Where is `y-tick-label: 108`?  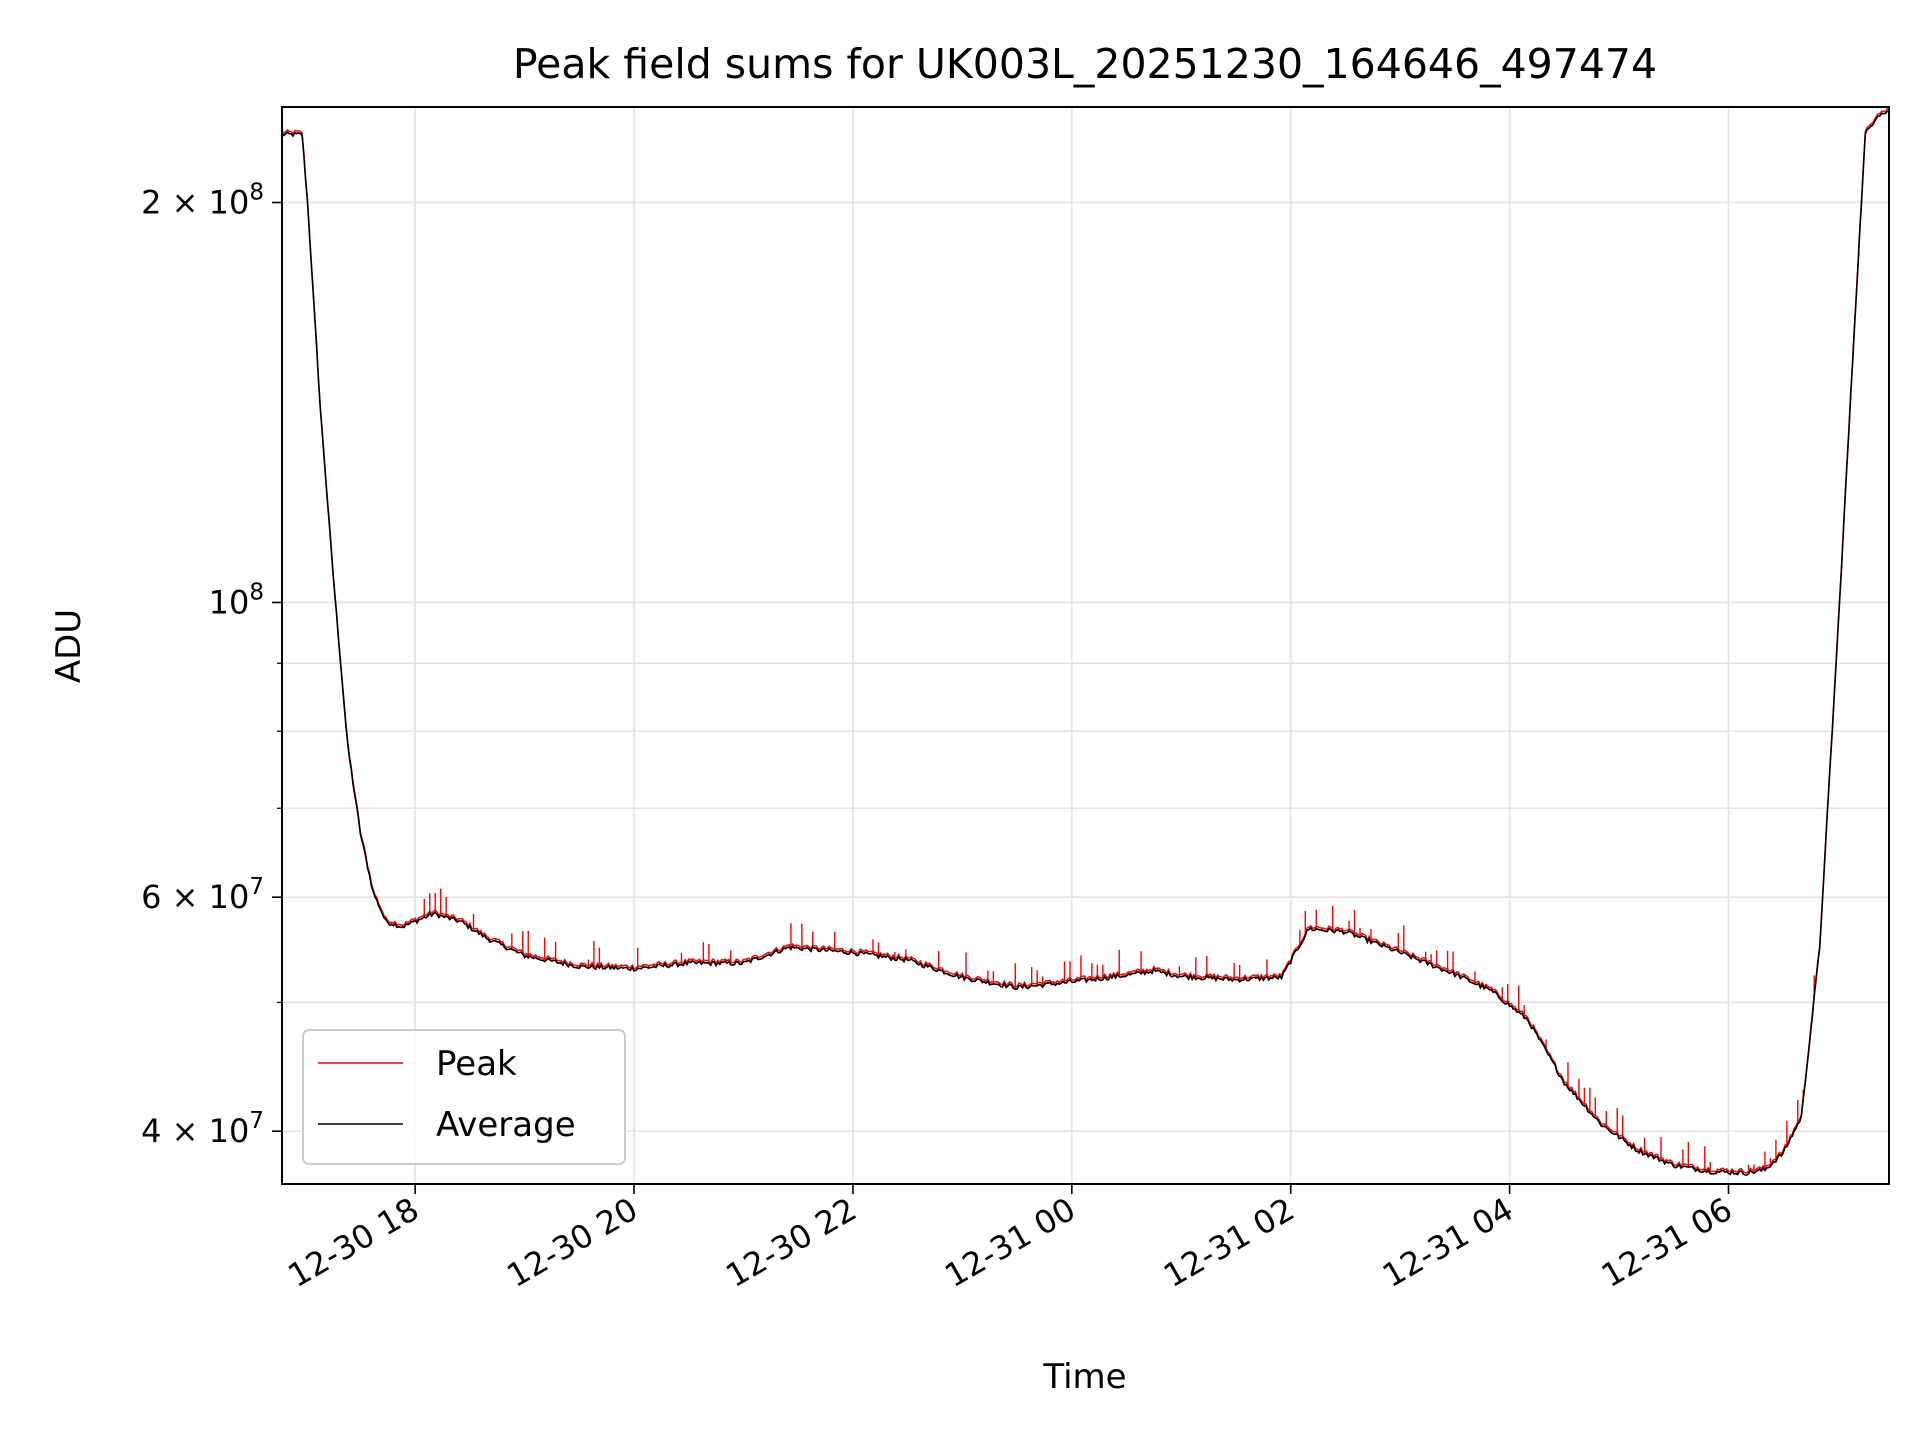 y-tick-label: 108 is located at coordinates (236, 600).